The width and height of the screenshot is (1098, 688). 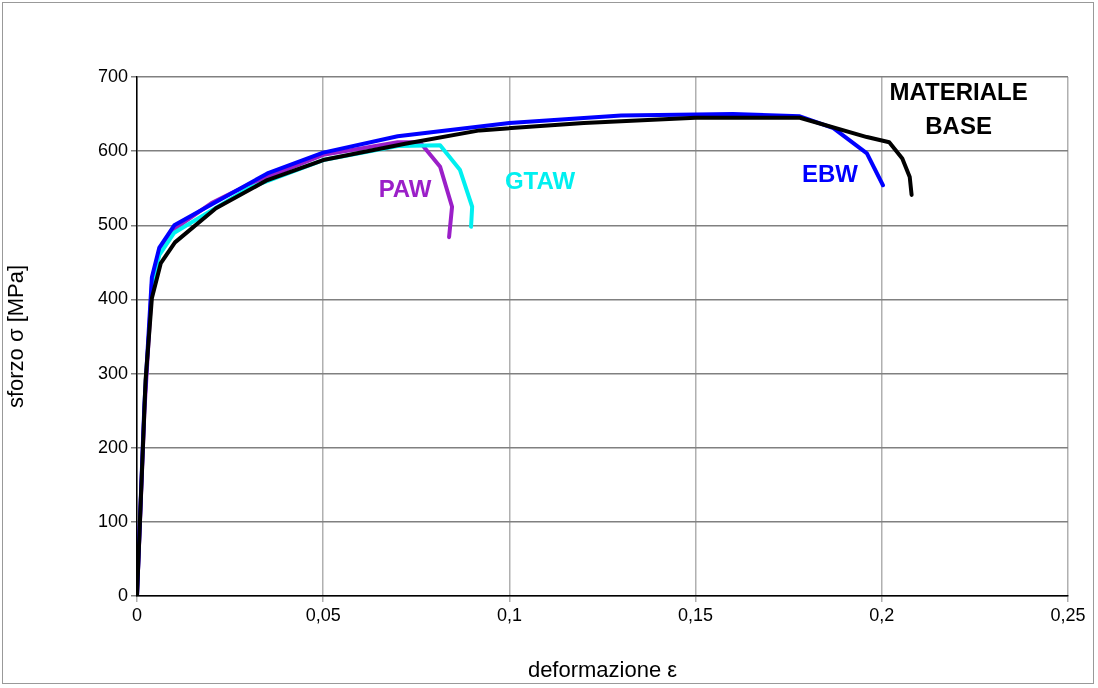 What do you see at coordinates (405, 188) in the screenshot?
I see `series-label: PAW` at bounding box center [405, 188].